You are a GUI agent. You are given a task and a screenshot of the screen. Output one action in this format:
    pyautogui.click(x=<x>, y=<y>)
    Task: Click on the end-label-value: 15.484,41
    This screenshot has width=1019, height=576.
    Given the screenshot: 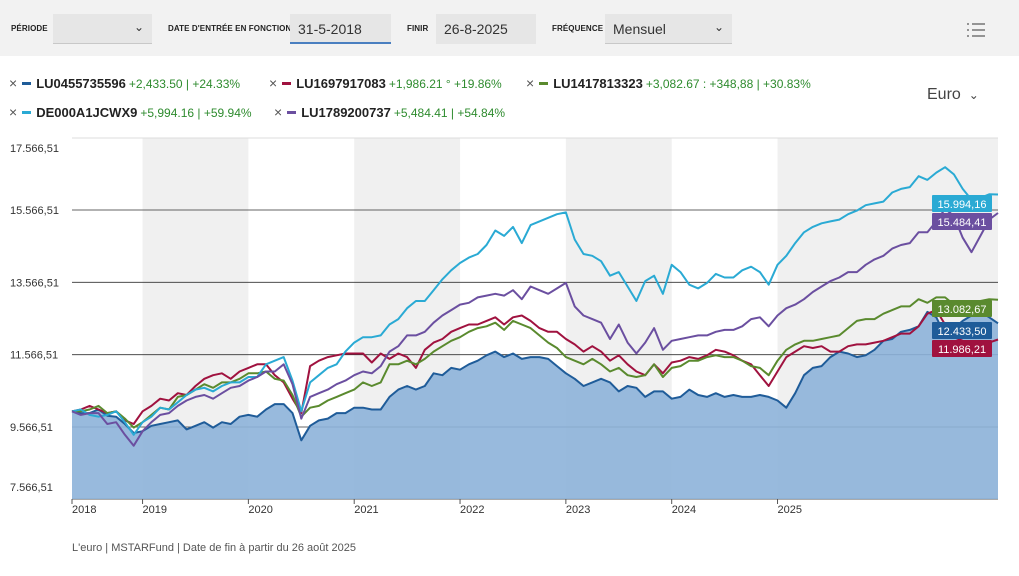 What is the action you would take?
    pyautogui.click(x=962, y=223)
    